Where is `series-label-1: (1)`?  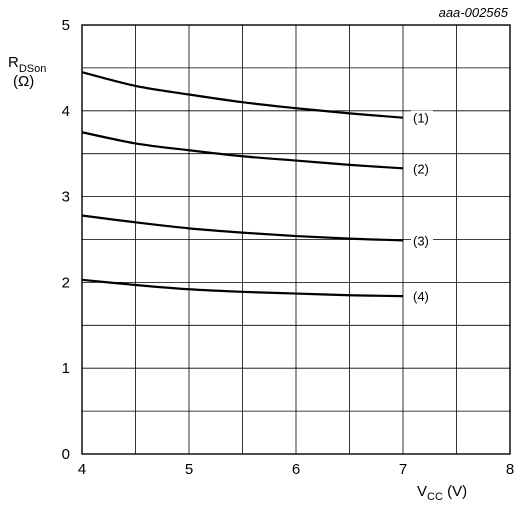 series-label-1: (1) is located at coordinates (421, 118).